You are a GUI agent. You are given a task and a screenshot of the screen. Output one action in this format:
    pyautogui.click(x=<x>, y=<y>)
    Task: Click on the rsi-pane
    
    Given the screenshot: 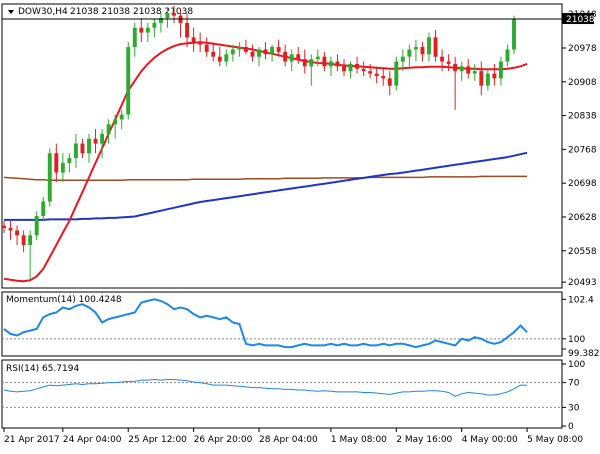 What is the action you would take?
    pyautogui.click(x=282, y=394)
    